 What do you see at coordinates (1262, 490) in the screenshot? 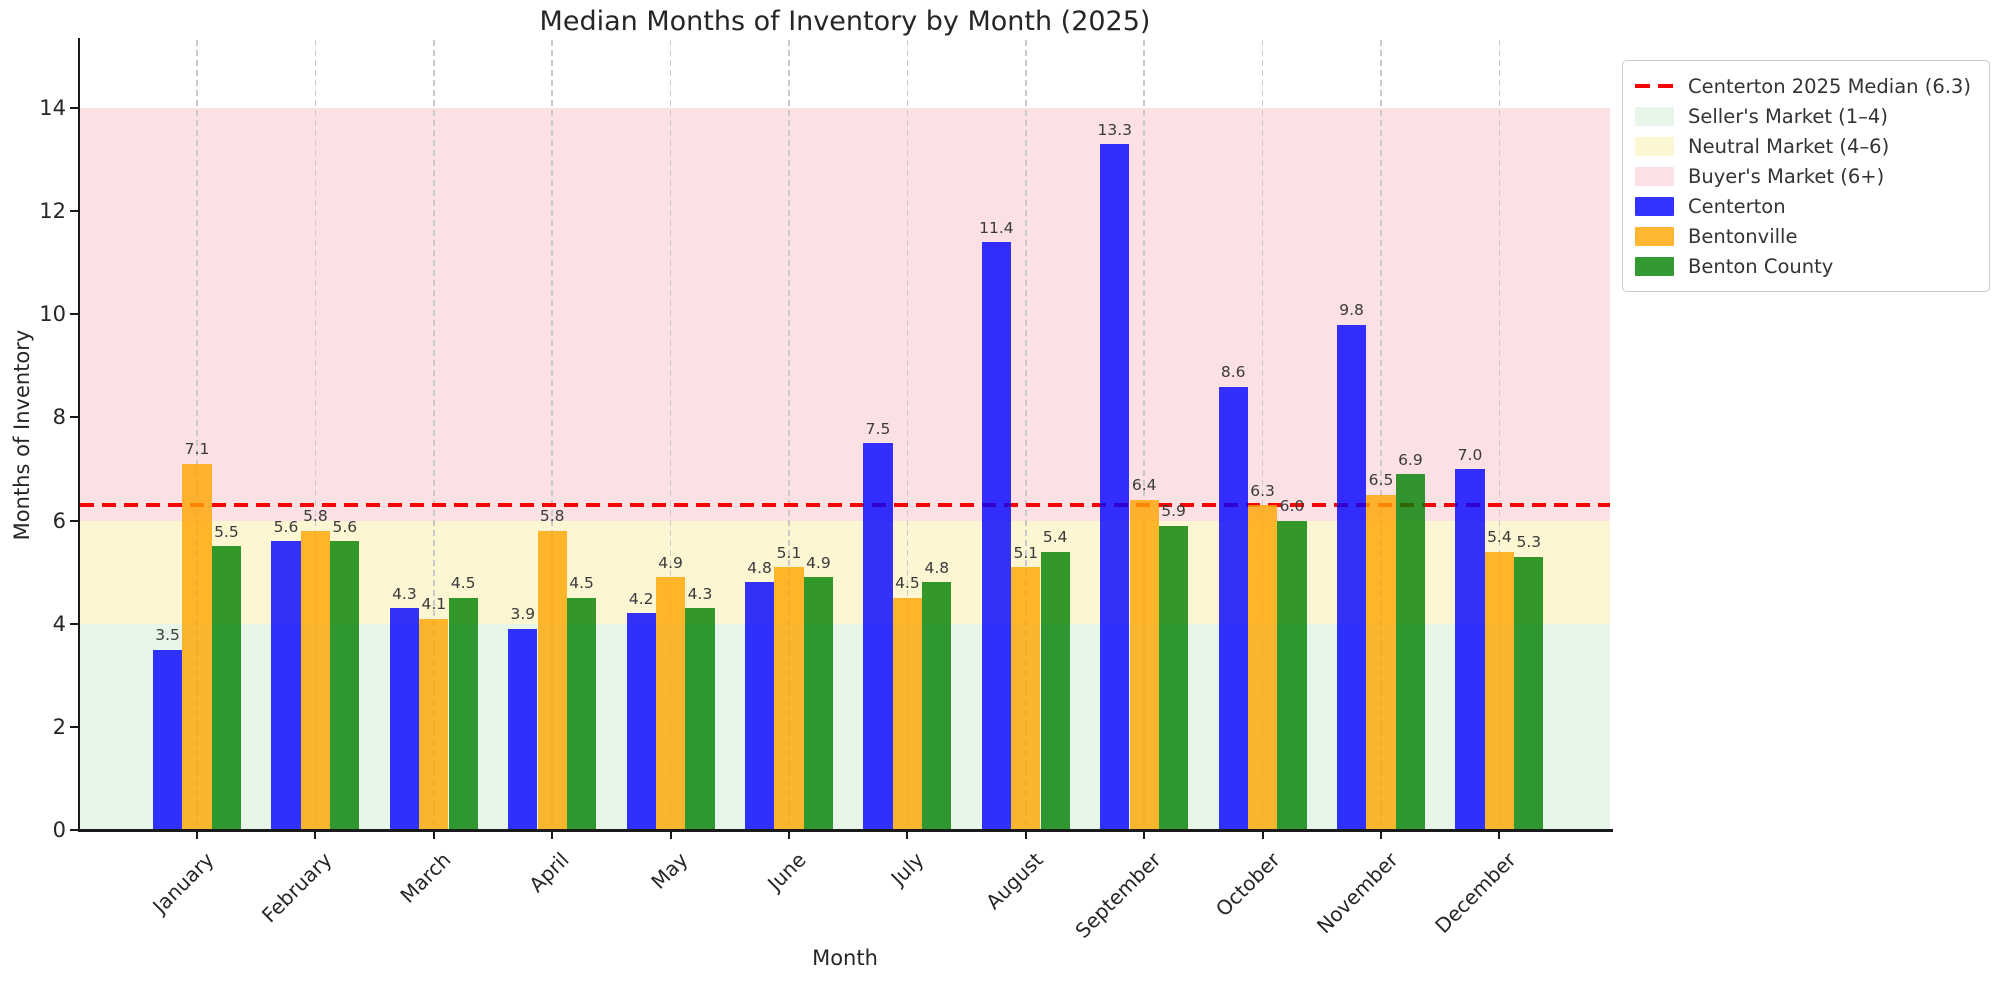
I see `bar-value-label: 6.3` at bounding box center [1262, 490].